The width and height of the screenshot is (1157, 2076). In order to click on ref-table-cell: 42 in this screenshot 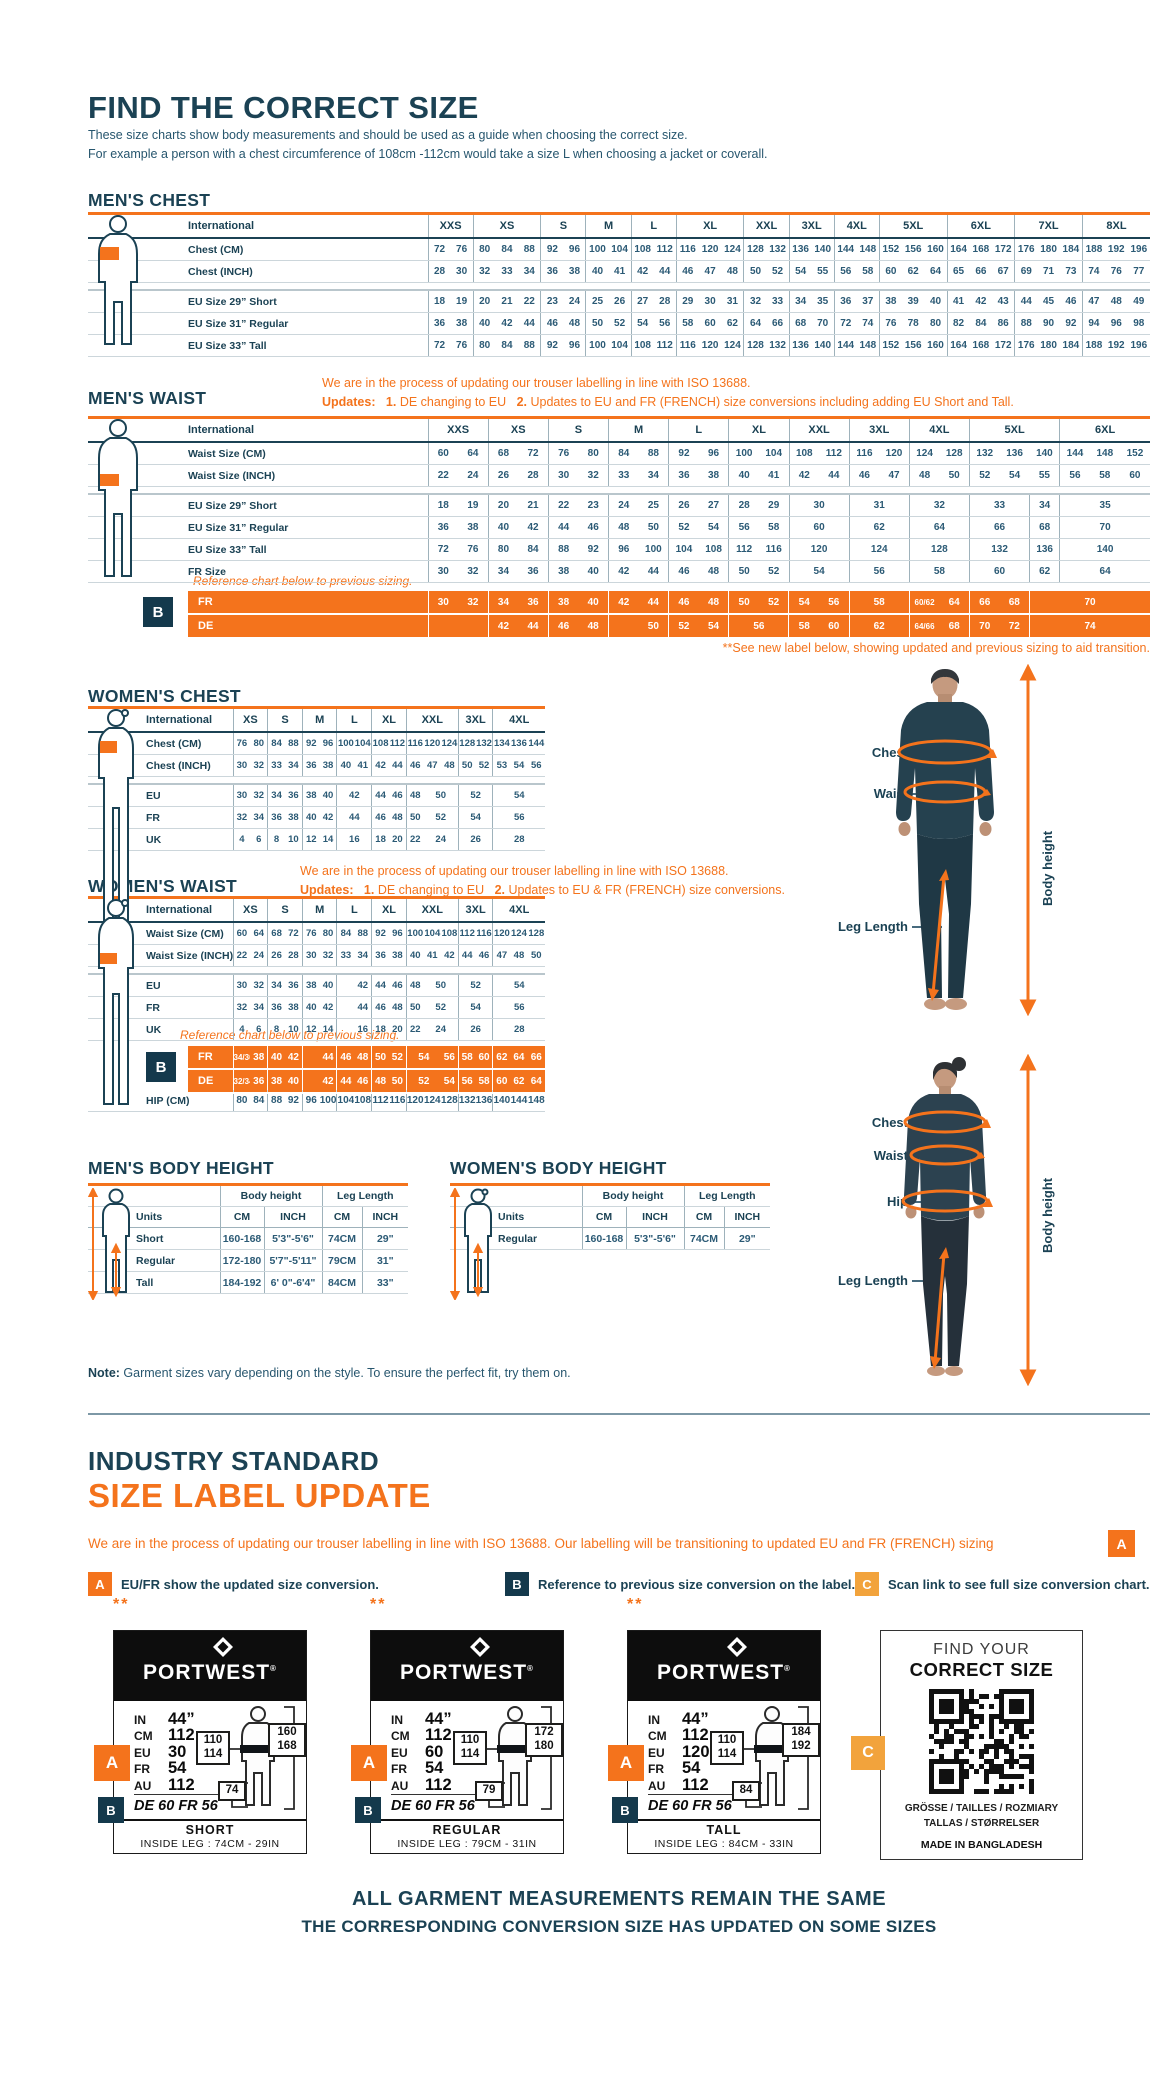, I will do `click(623, 603)`.